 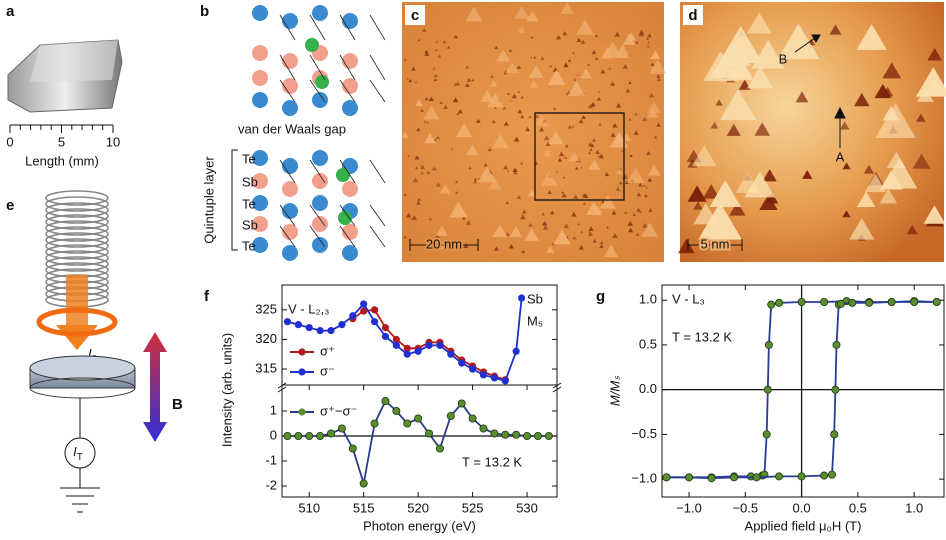 What do you see at coordinates (90, 353) in the screenshot?
I see `text: I` at bounding box center [90, 353].